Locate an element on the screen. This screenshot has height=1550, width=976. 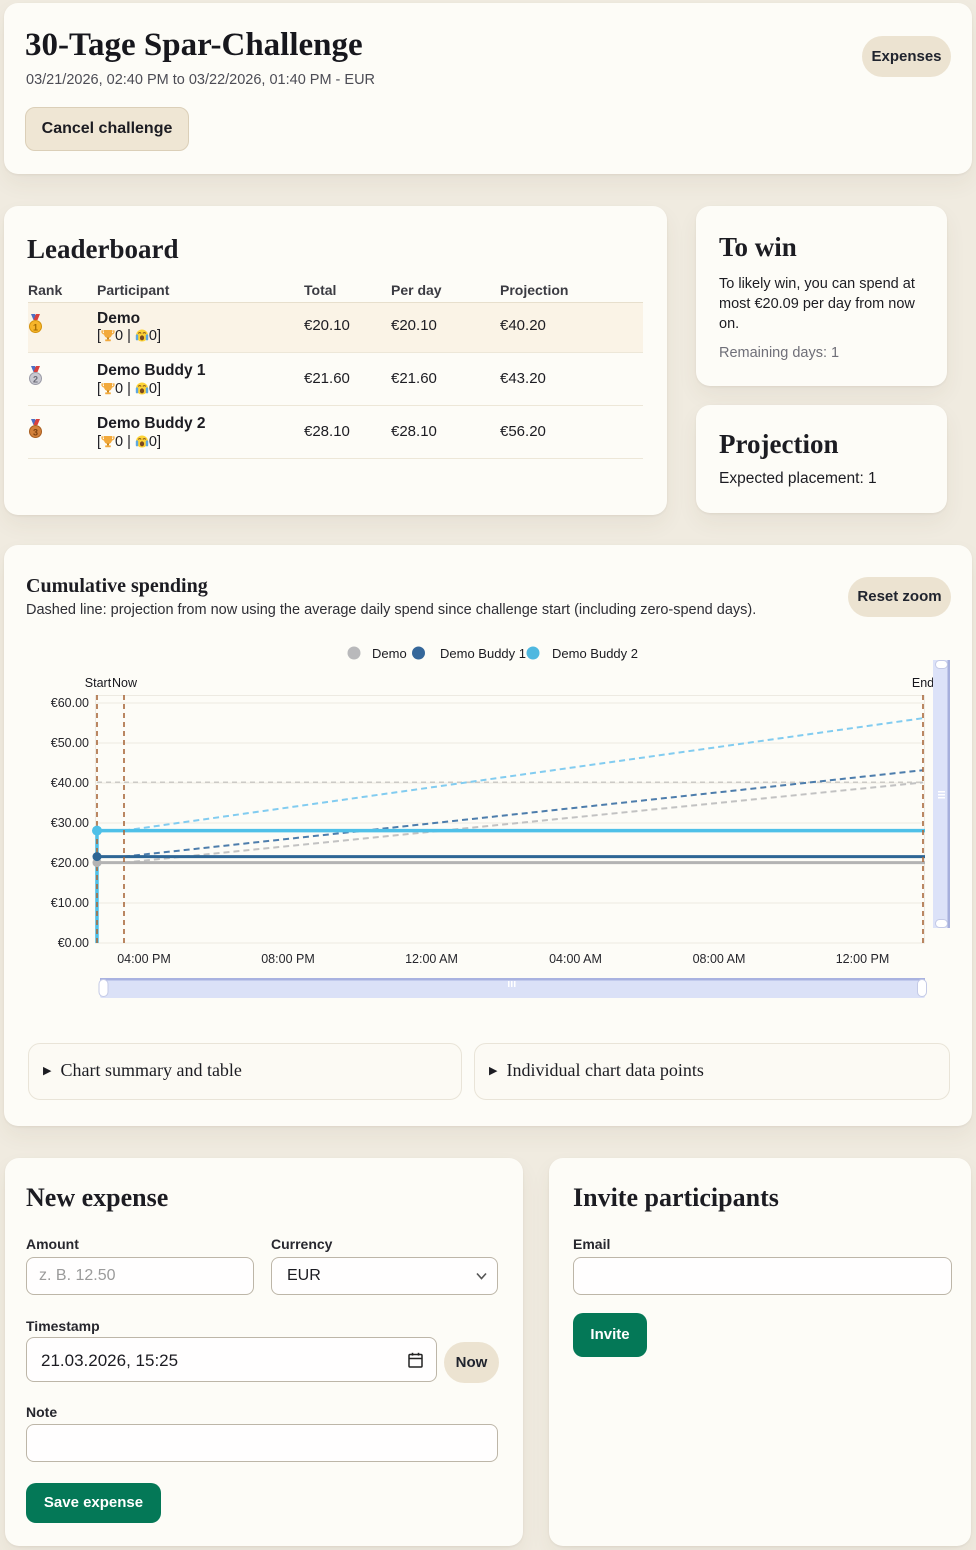
svg-text: 04:00 PM is located at coordinates (144, 959).